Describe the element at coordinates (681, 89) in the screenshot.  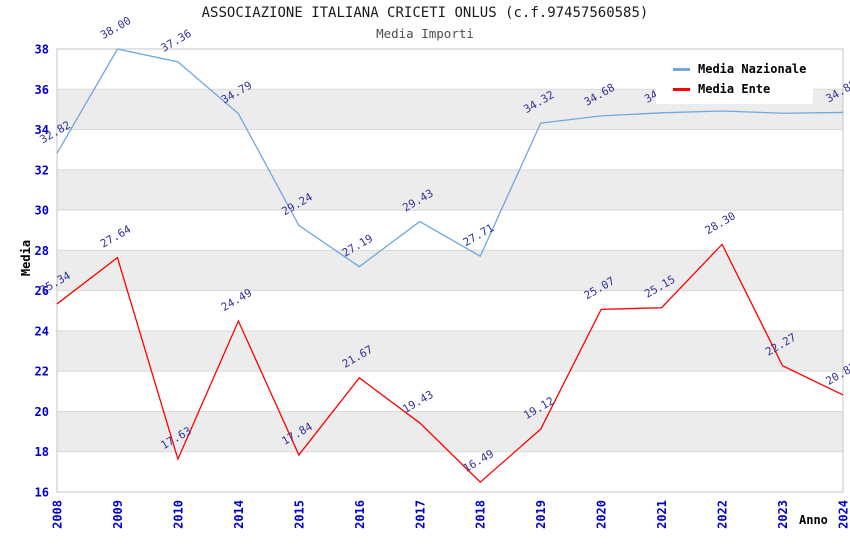
I see `legend-swatch-media-ente-icon` at that location.